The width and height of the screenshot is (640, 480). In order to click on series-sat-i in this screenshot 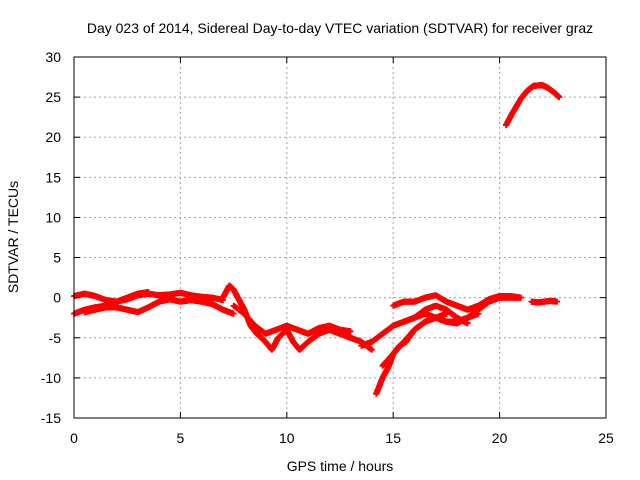, I will do `click(457, 302)`.